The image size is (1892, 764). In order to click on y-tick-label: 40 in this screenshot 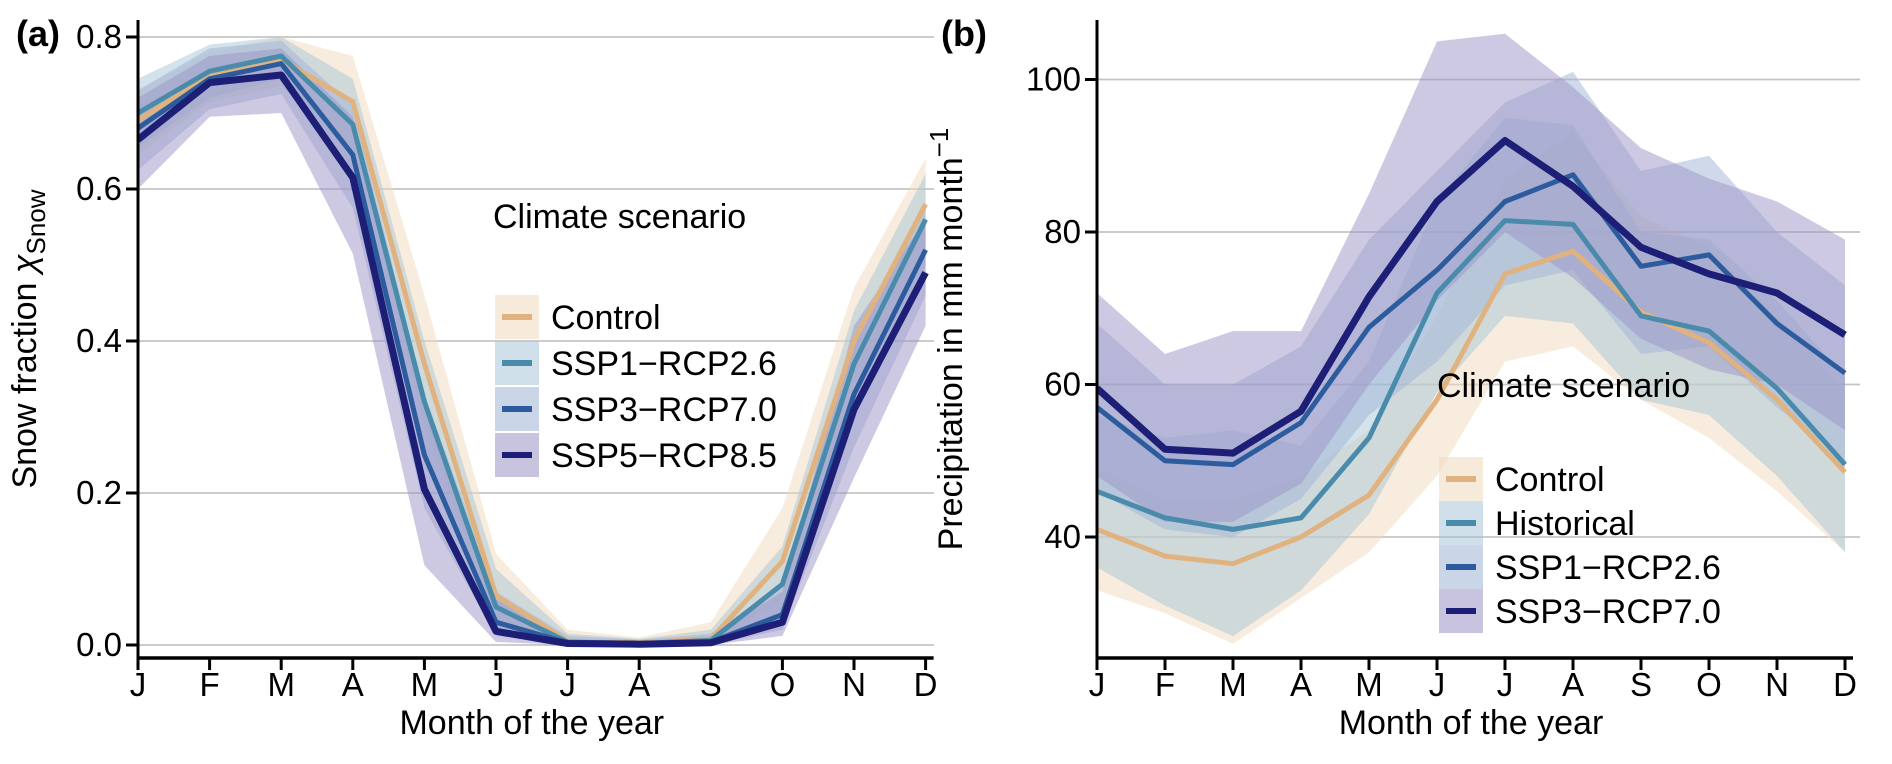, I will do `click(1062, 536)`.